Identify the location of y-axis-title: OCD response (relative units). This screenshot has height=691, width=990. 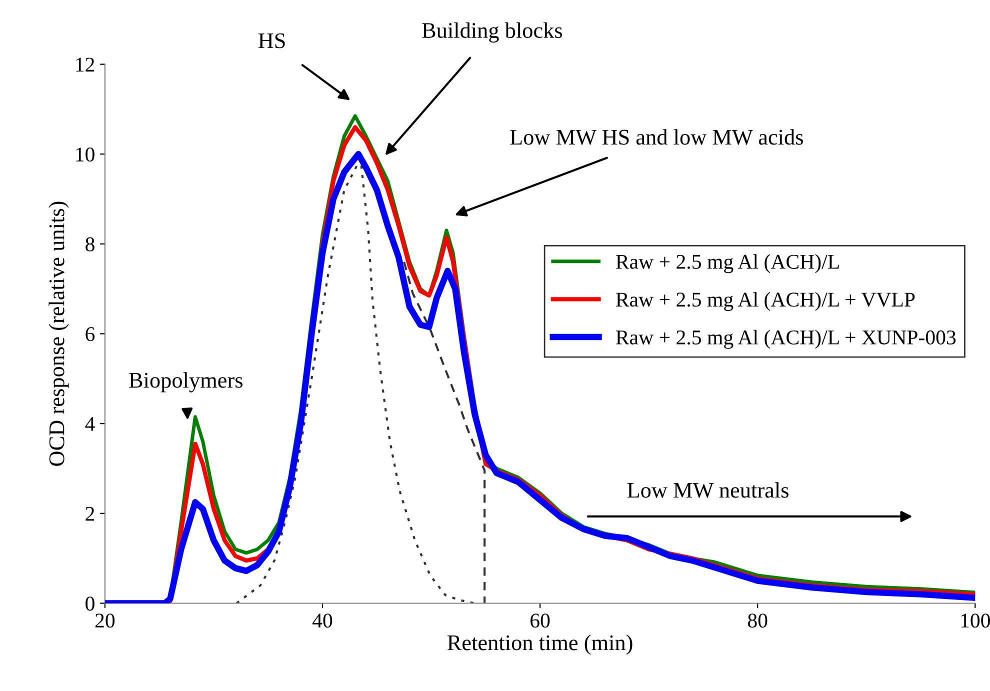
(58, 334).